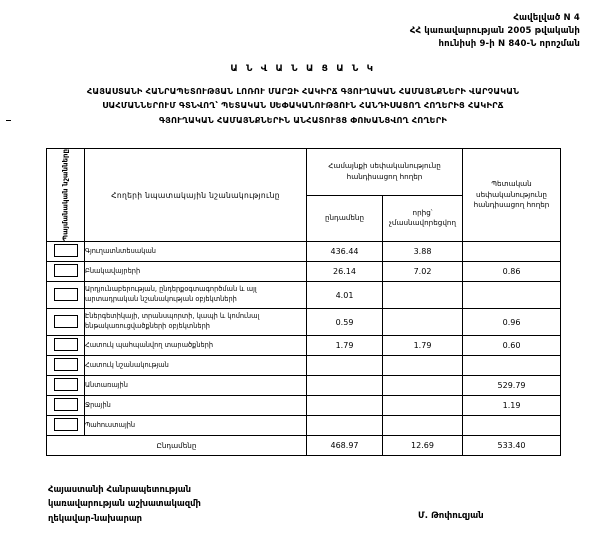  I want to click on signatory-role-line-1: Հայաստանի Հանրապետության, so click(120, 489).